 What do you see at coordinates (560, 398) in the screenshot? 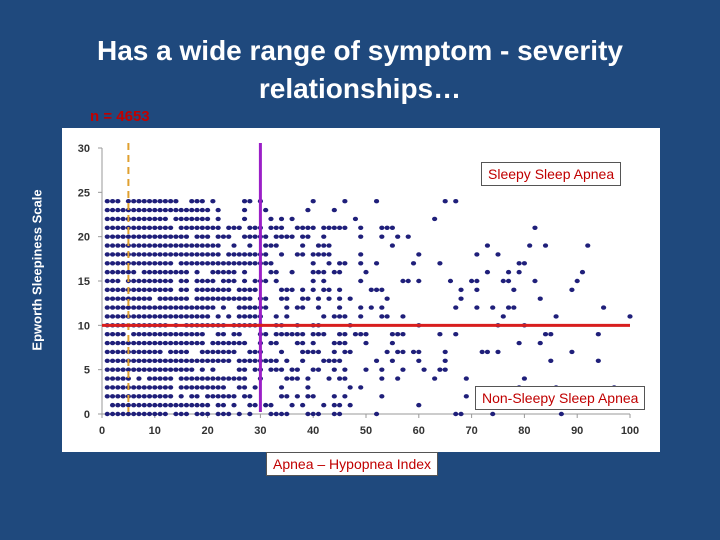
I see `non-sleepy-sleep-apnea-label: Non-Sleepy Sleep Apnea` at bounding box center [560, 398].